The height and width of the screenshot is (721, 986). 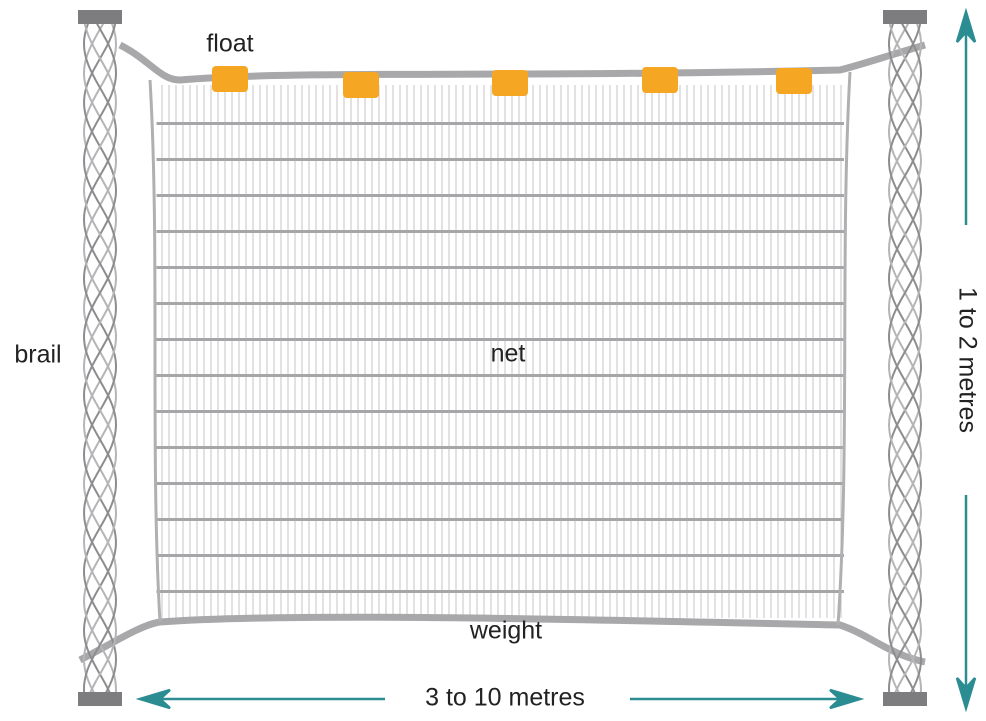 What do you see at coordinates (505, 698) in the screenshot?
I see `width-label: 3 to 10 metres` at bounding box center [505, 698].